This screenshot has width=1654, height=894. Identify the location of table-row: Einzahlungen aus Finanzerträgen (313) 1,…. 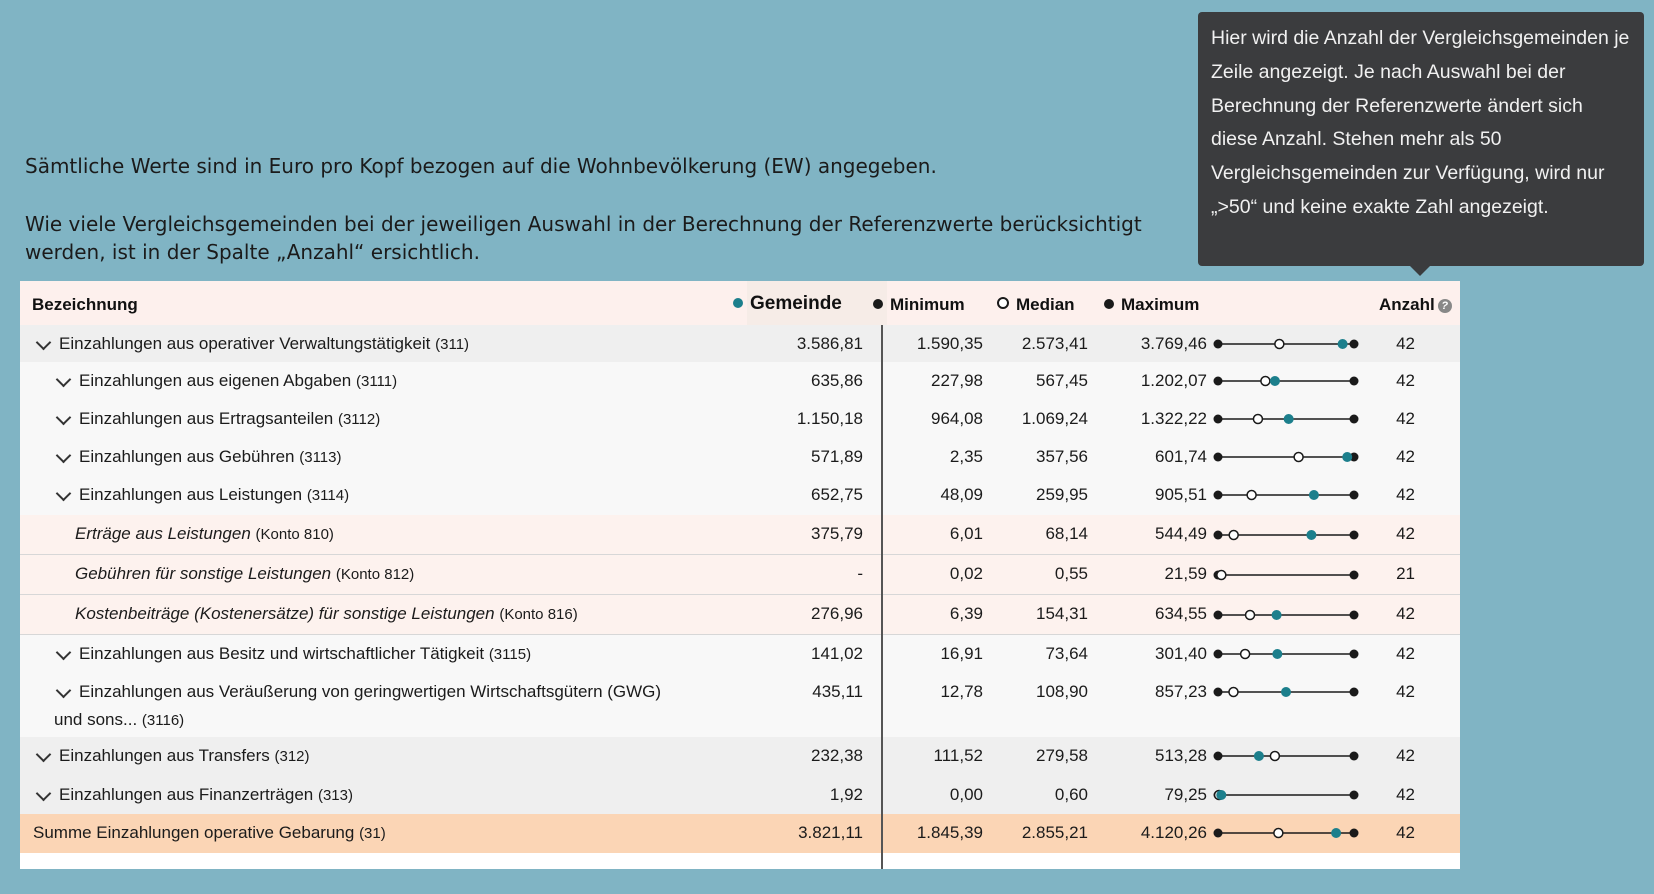
(740, 795).